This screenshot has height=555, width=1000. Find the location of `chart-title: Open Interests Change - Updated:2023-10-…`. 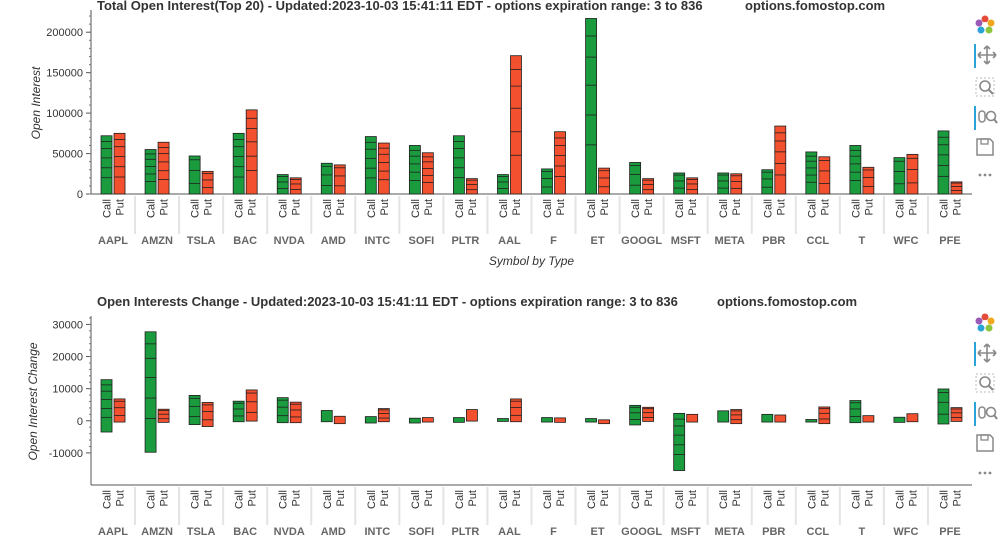

chart-title: Open Interests Change - Updated:2023-10-… is located at coordinates (387, 301).